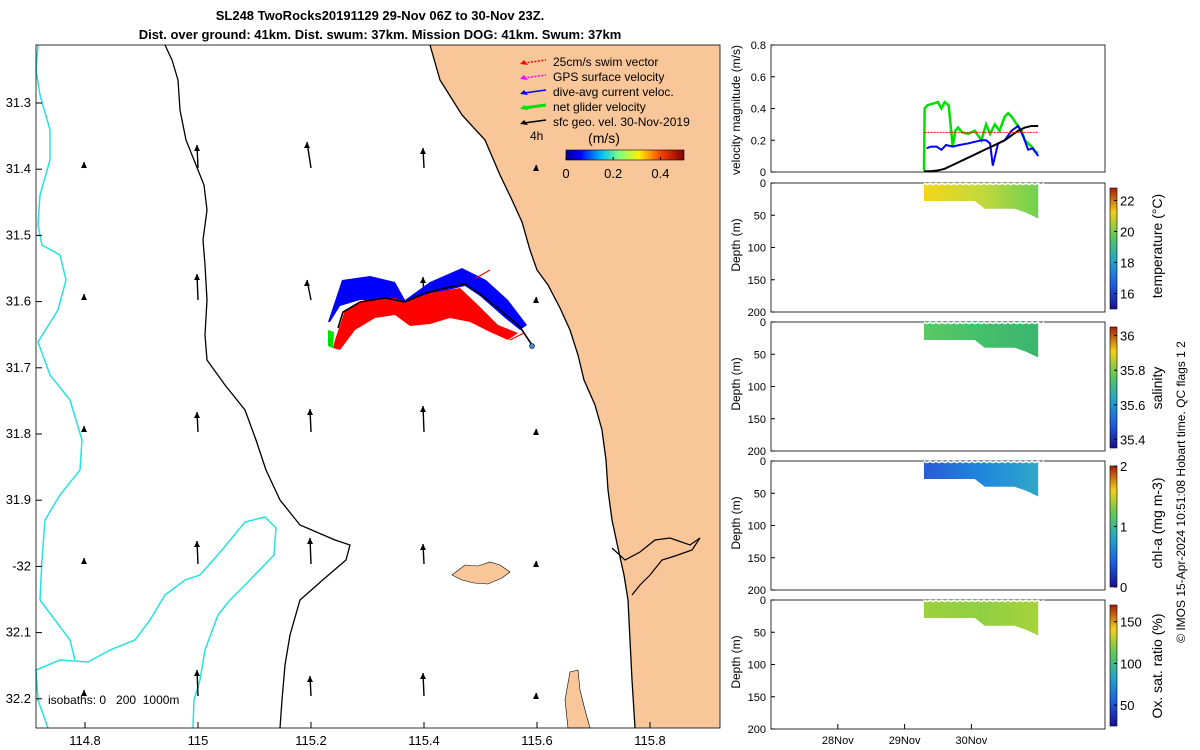 Image resolution: width=1200 pixels, height=750 pixels. I want to click on legend-entry: 25cm/s swim vector, so click(605, 62).